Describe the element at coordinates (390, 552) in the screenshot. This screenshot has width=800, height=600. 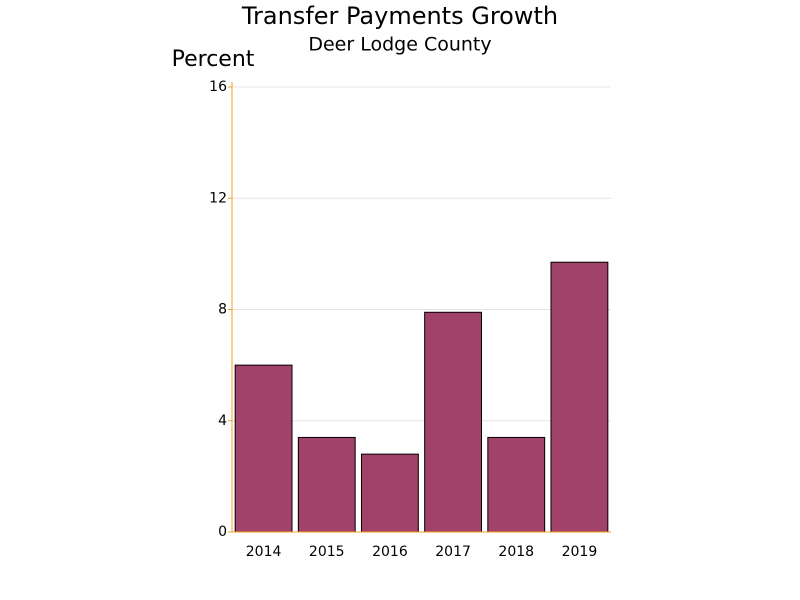
I see `x-tick-label: 2016` at that location.